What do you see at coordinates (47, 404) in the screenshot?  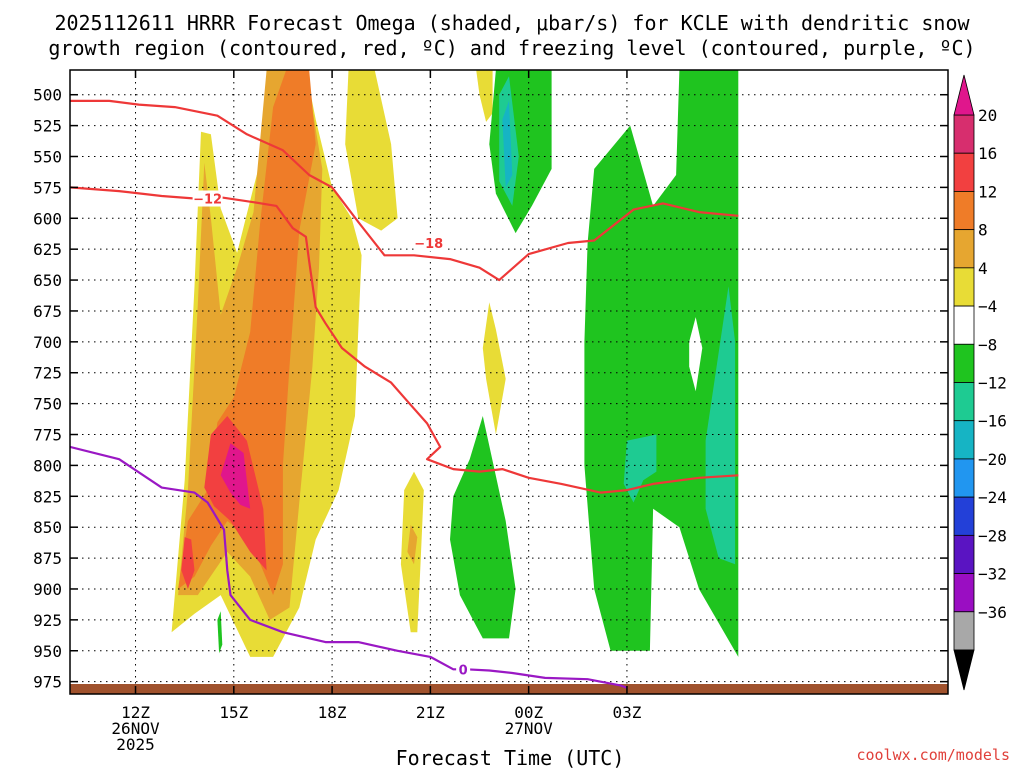 I see `y-tick-label-750: 750` at bounding box center [47, 404].